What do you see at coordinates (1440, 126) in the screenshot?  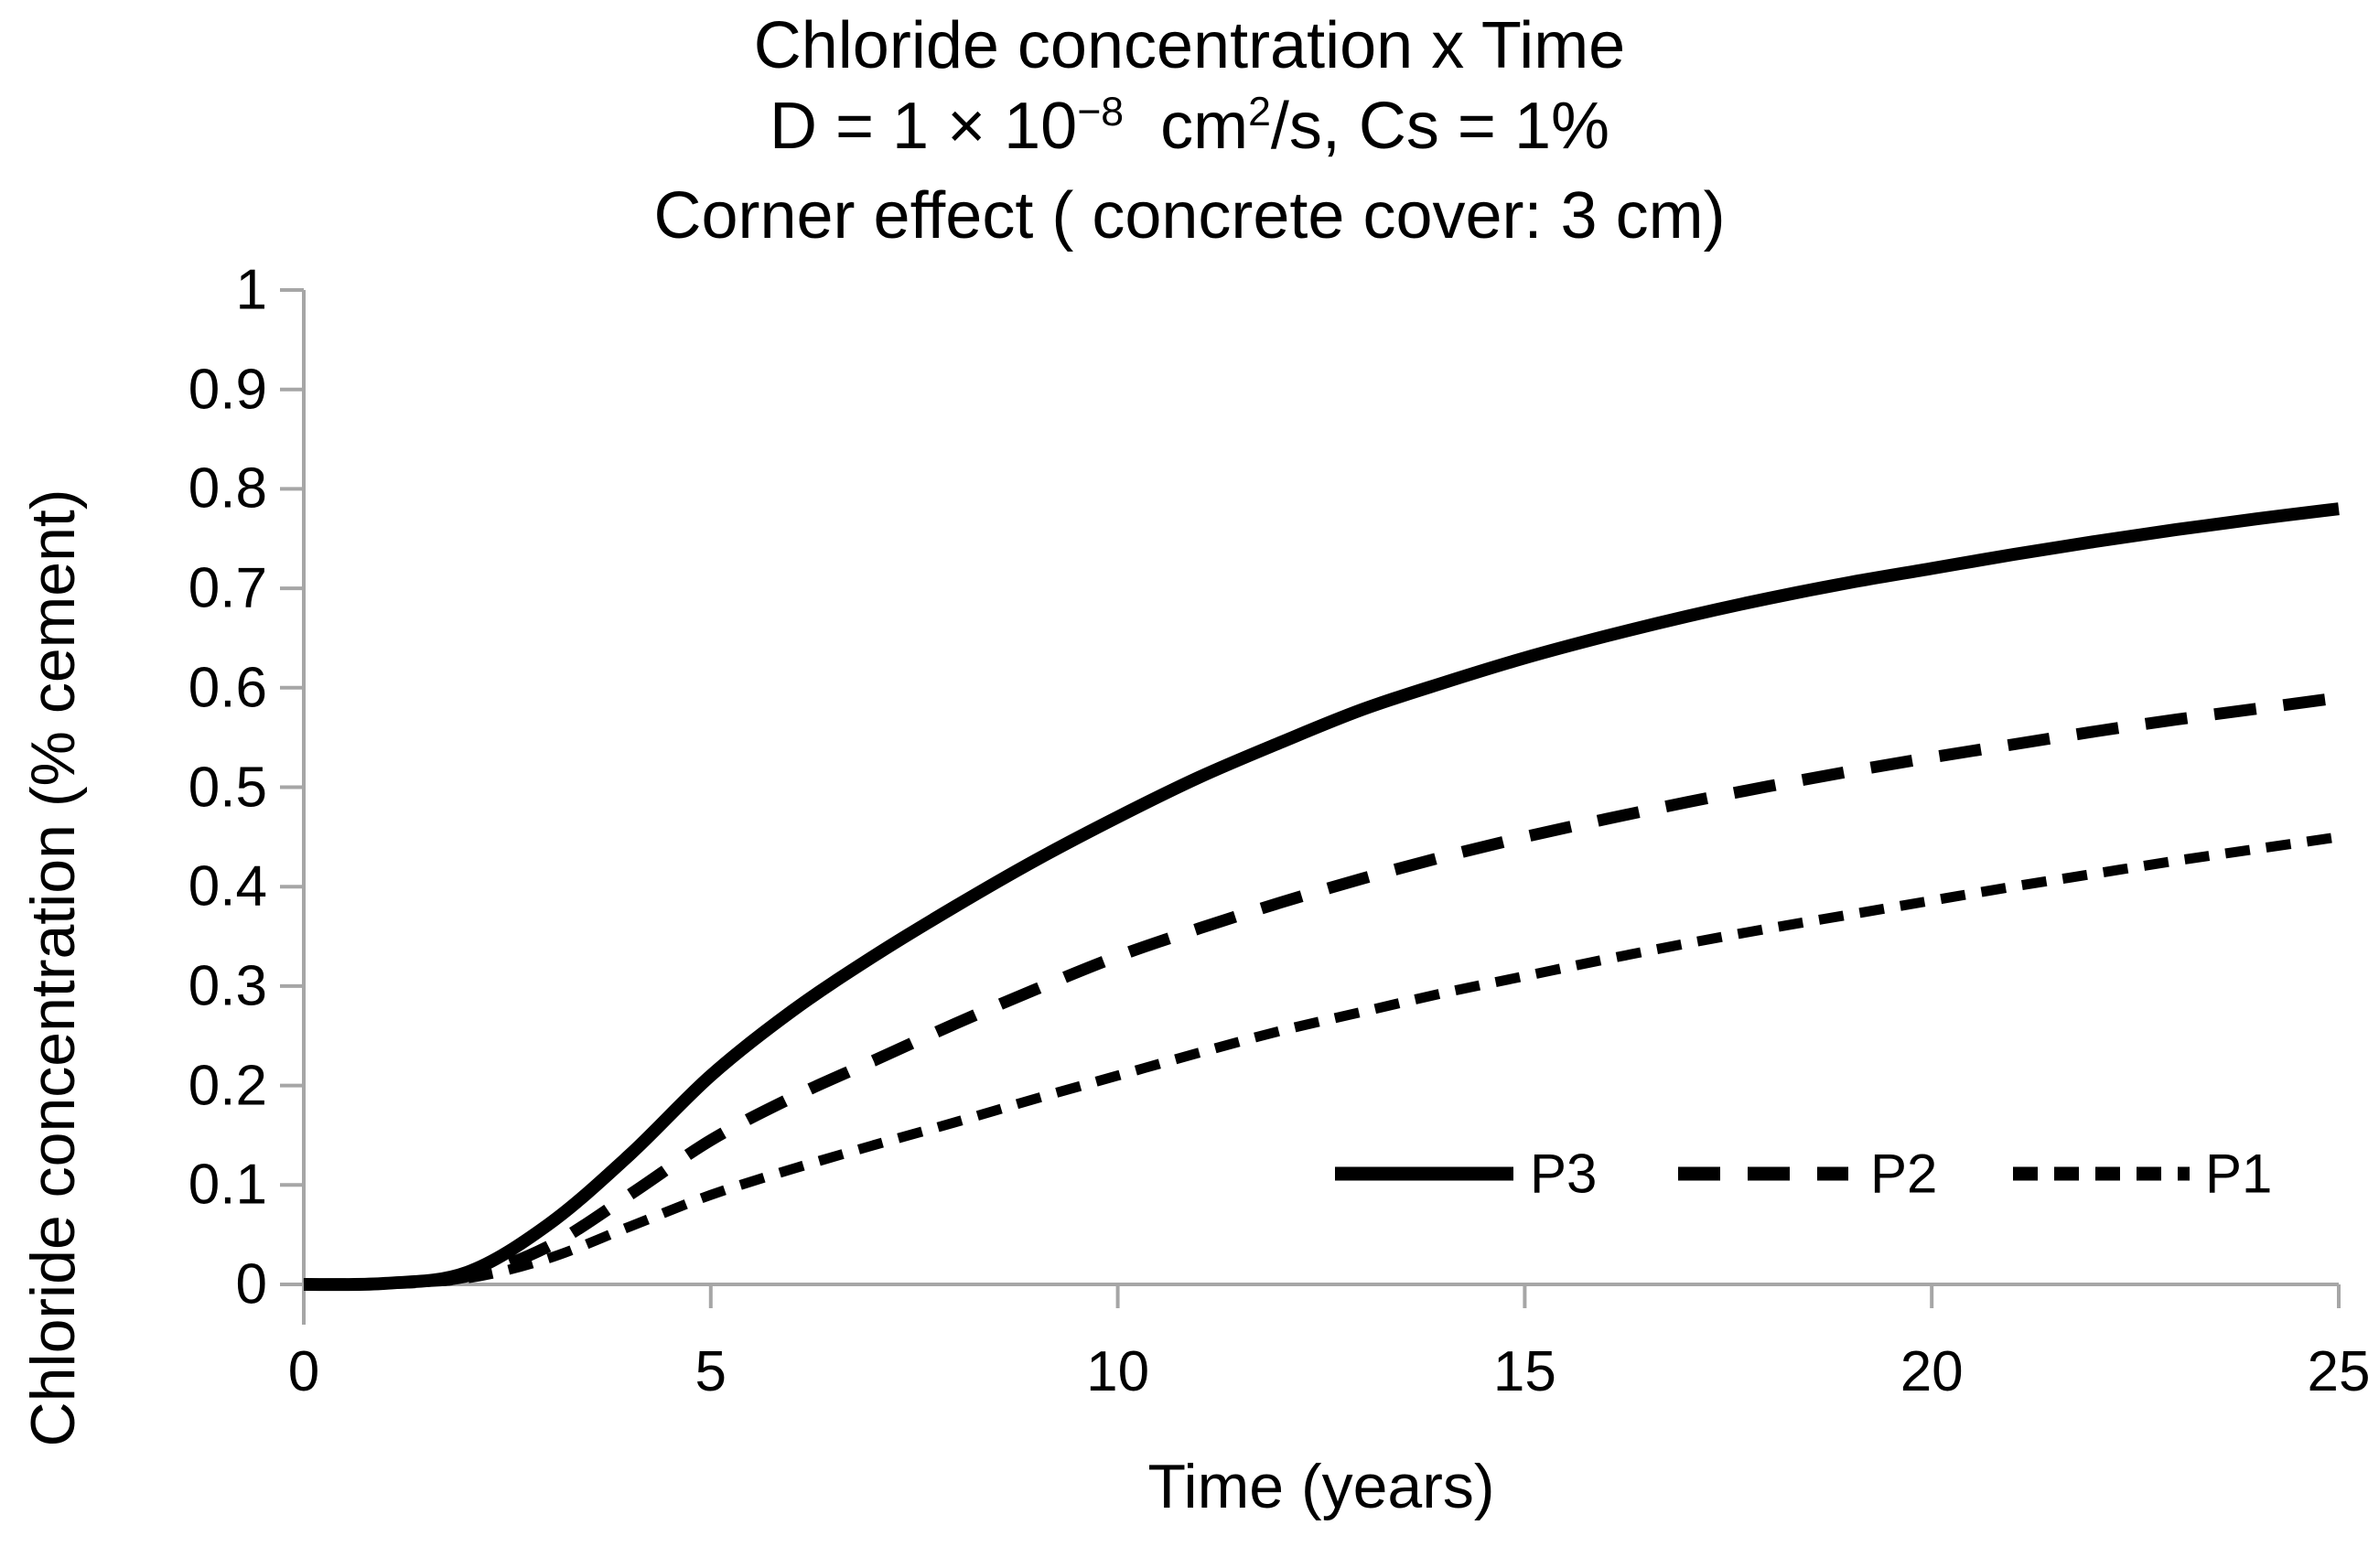 I see `title-cs-part: /s, Cs = 1%` at bounding box center [1440, 126].